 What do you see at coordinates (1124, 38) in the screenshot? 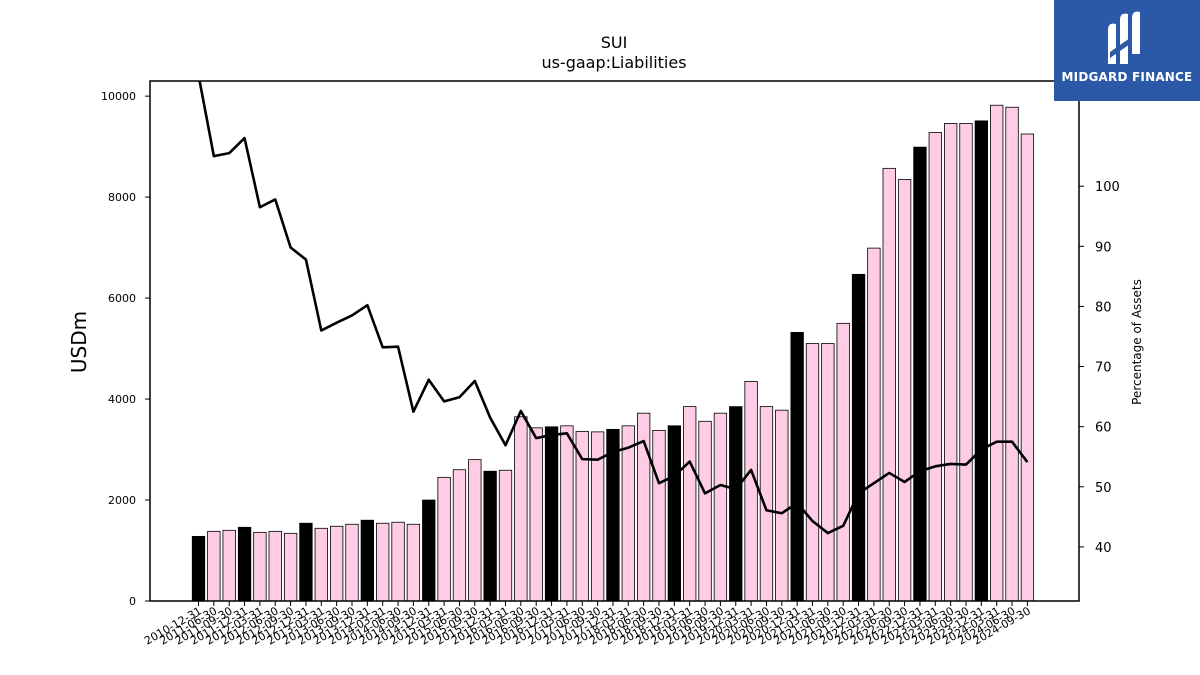
I see `midgard-mark-icon` at bounding box center [1124, 38].